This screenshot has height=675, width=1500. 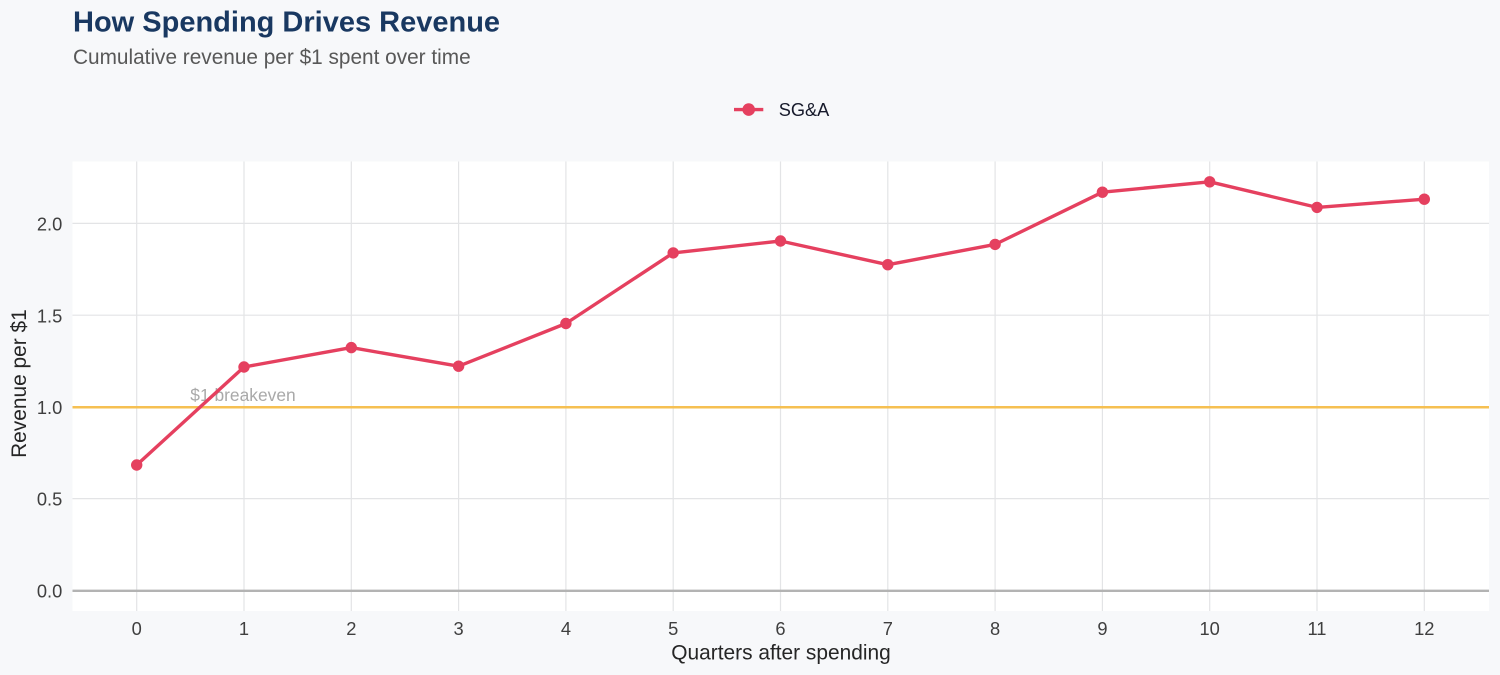 I want to click on svg-text: SG&A, so click(x=804, y=110).